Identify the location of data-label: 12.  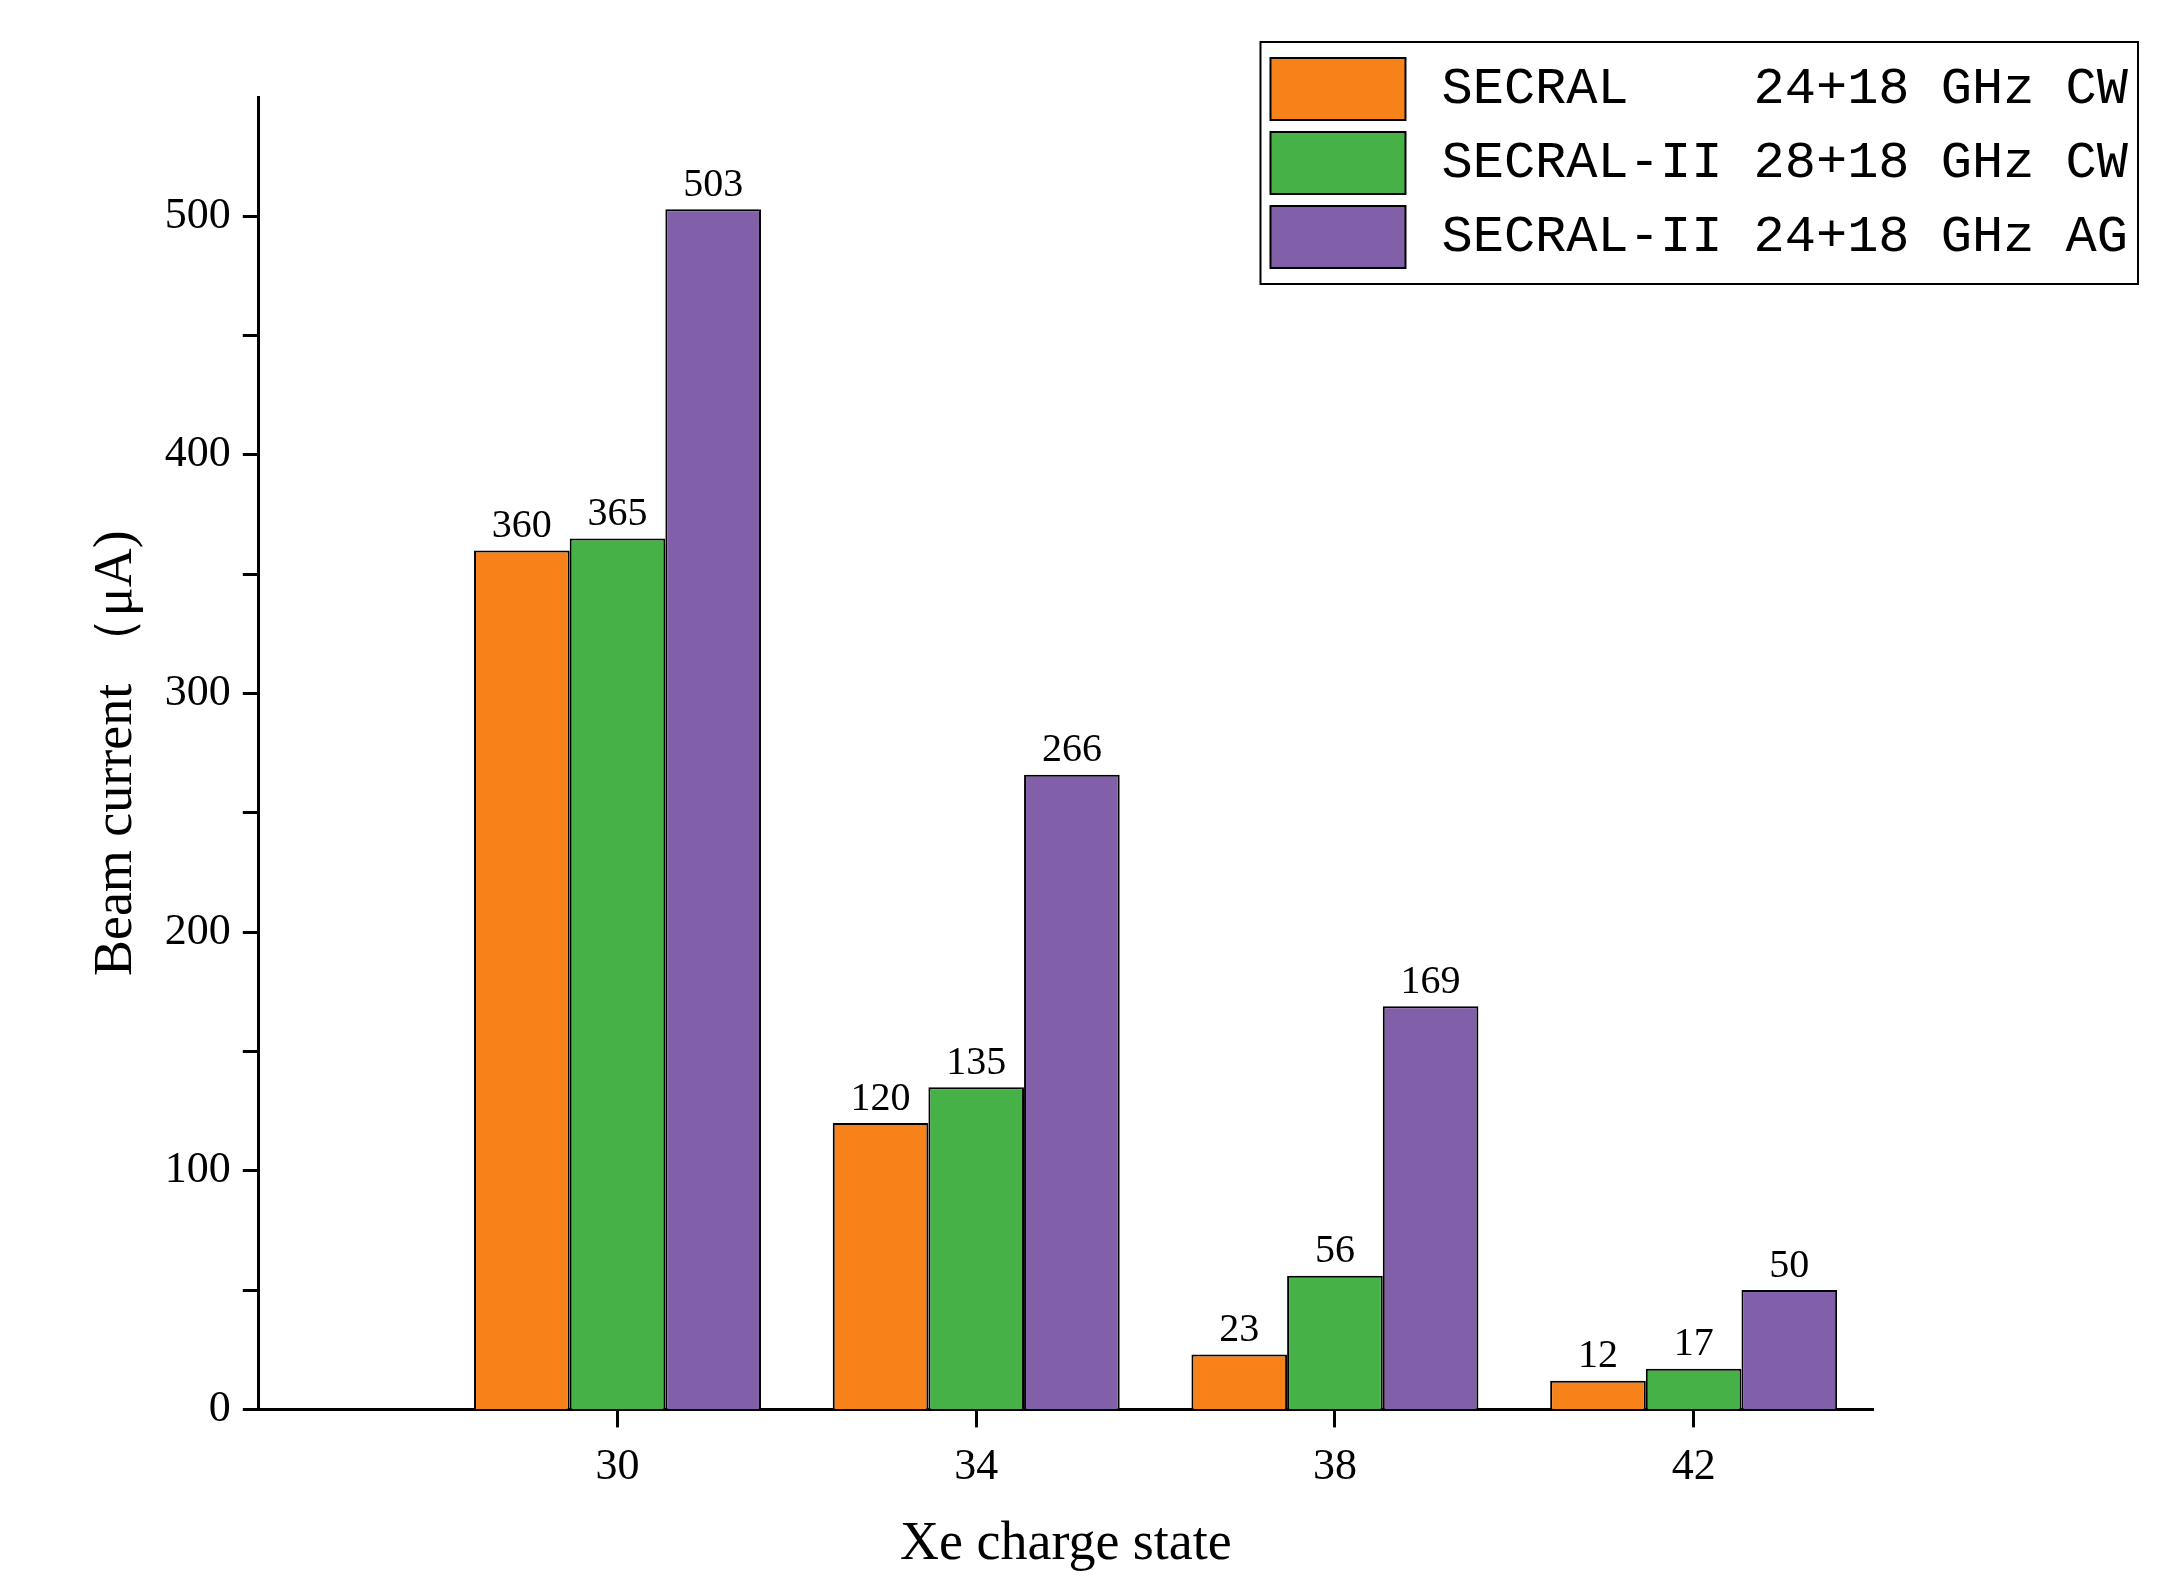
(1597, 1354).